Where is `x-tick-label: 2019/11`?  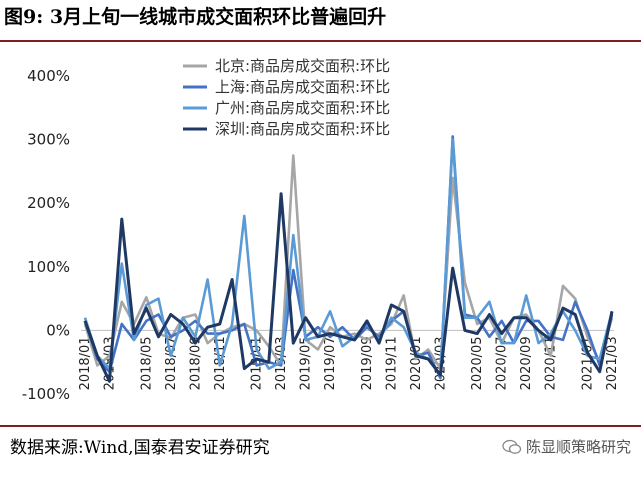 x-tick-label: 2019/11 is located at coordinates (391, 363).